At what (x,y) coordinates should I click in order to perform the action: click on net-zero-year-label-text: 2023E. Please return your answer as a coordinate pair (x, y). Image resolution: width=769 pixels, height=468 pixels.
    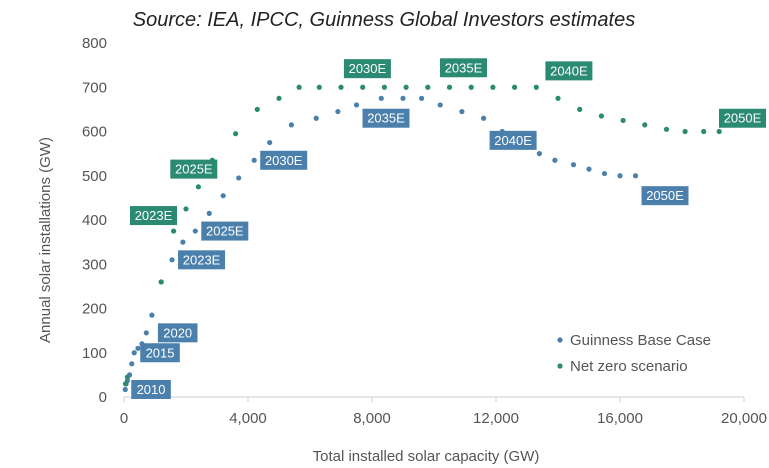
    Looking at the image, I should click on (154, 215).